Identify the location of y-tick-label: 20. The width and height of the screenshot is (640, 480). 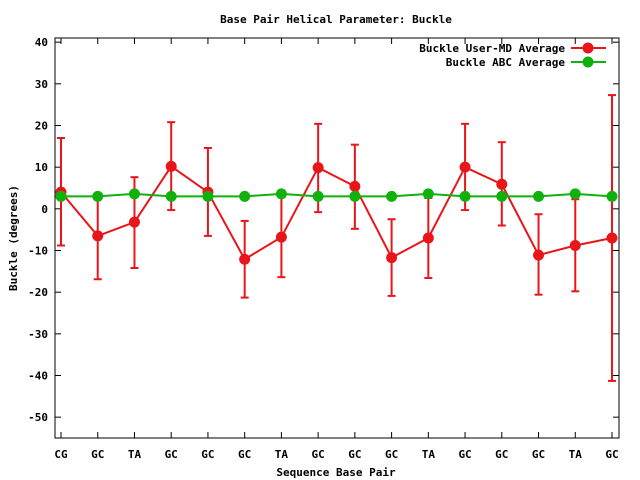
(41, 126).